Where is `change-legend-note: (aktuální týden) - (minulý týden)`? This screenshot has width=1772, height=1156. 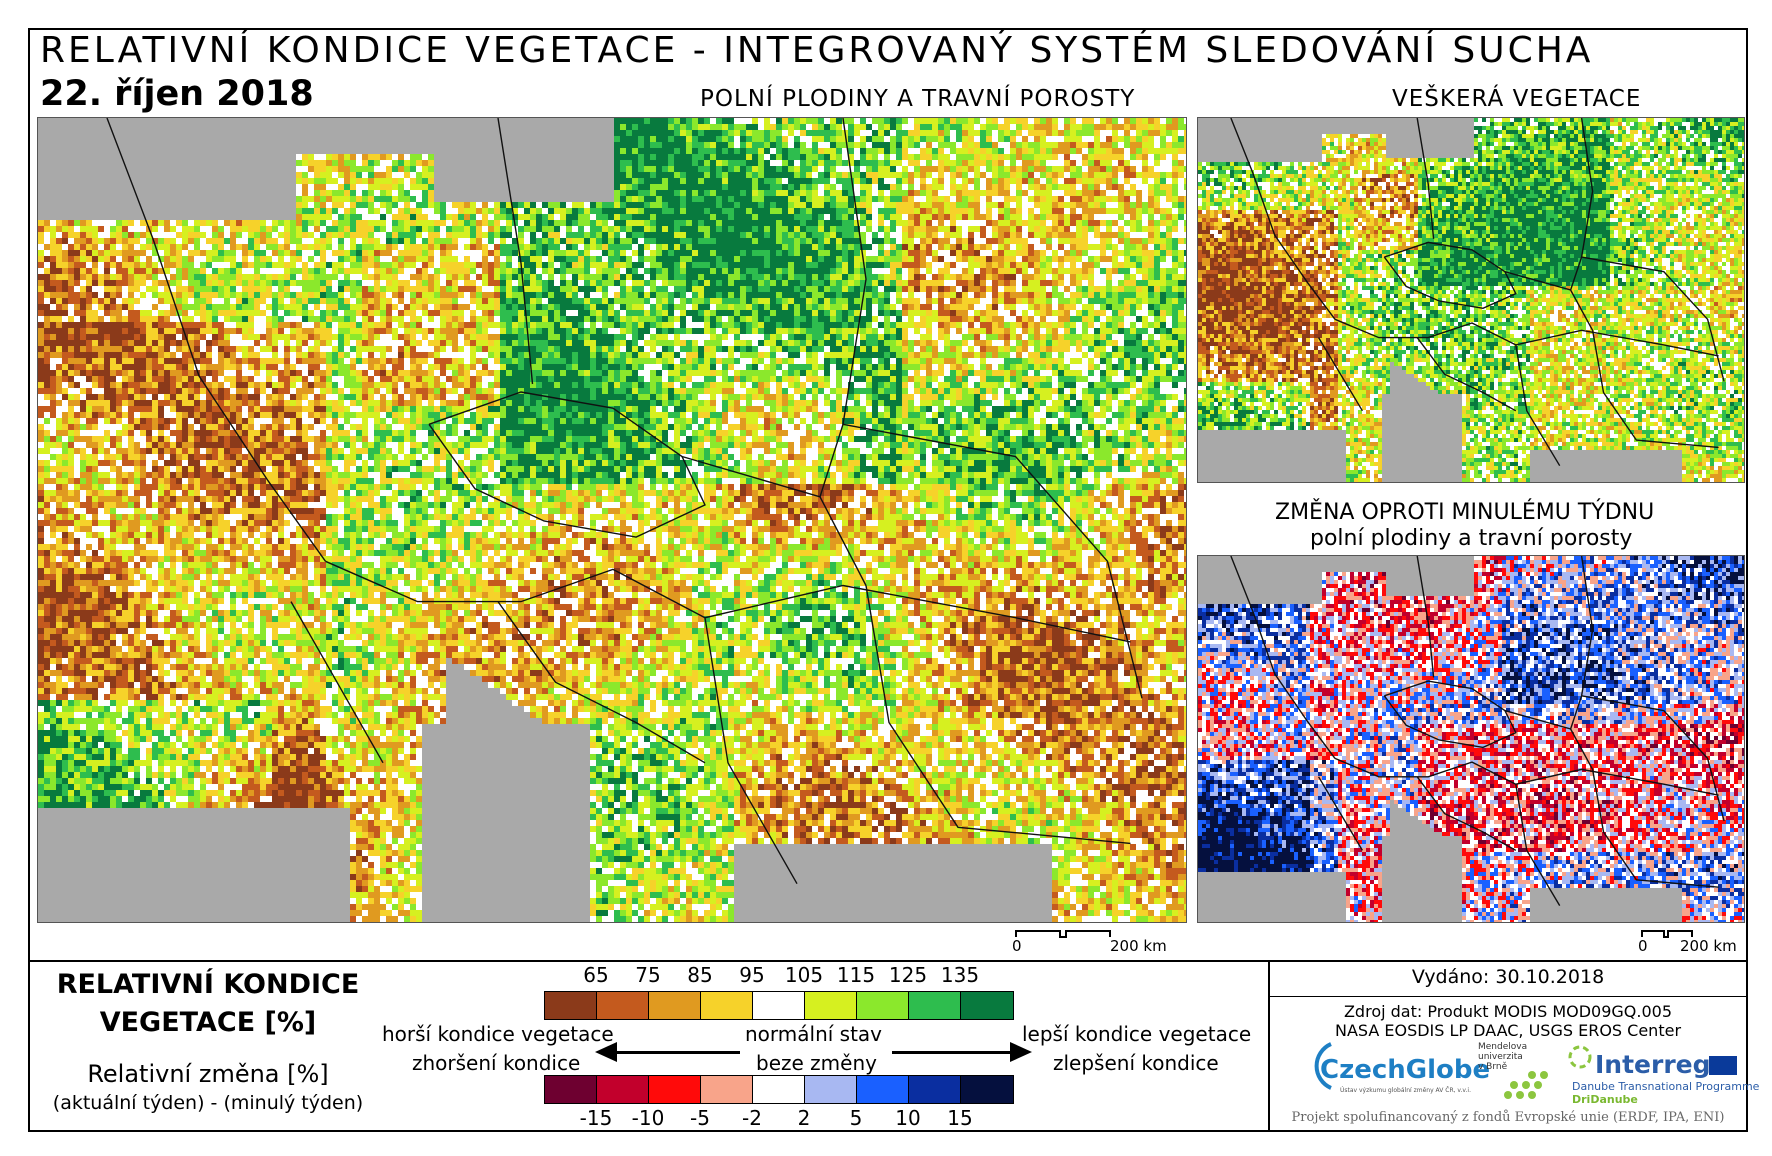
change-legend-note: (aktuální týden) - (minulý týden) is located at coordinates (208, 1103).